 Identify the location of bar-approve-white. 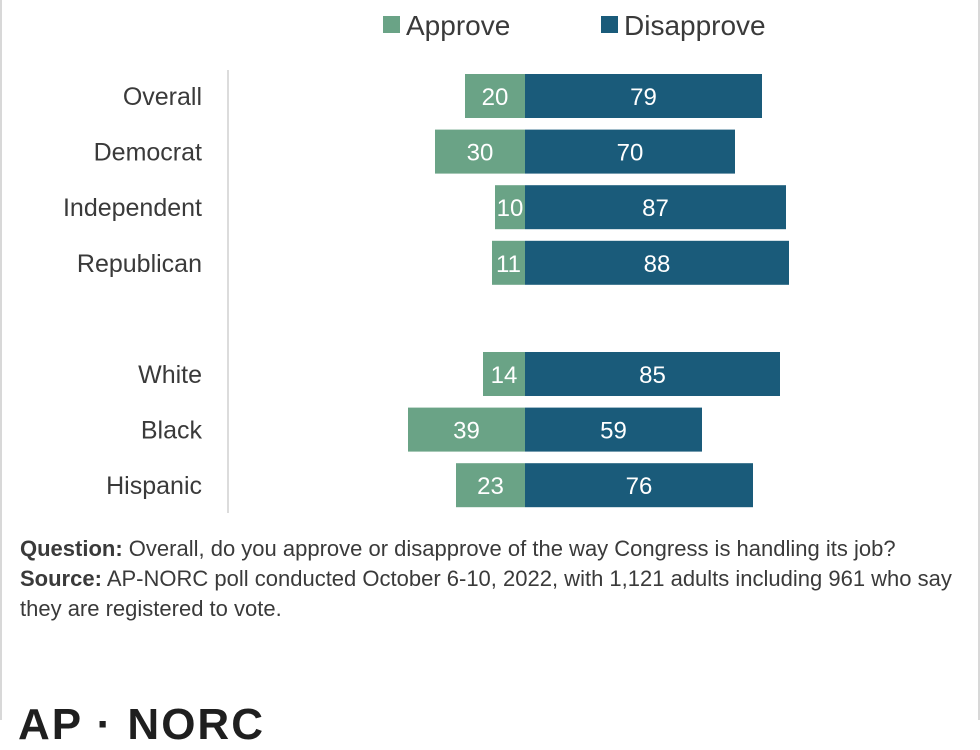
(504, 374).